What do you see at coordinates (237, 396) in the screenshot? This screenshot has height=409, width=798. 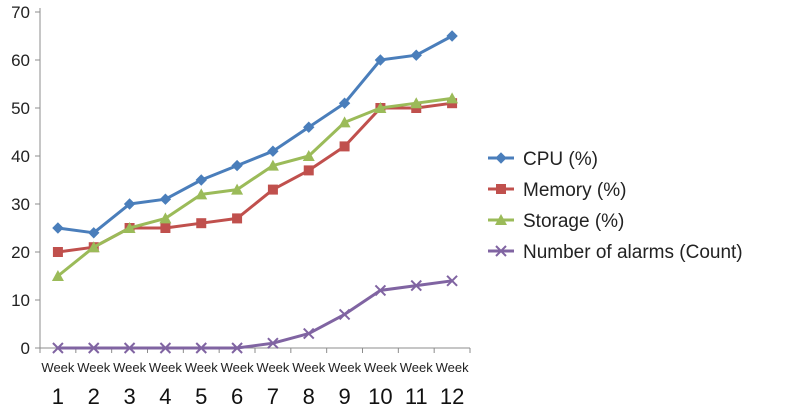 I see `x-tick-label-number: 6` at bounding box center [237, 396].